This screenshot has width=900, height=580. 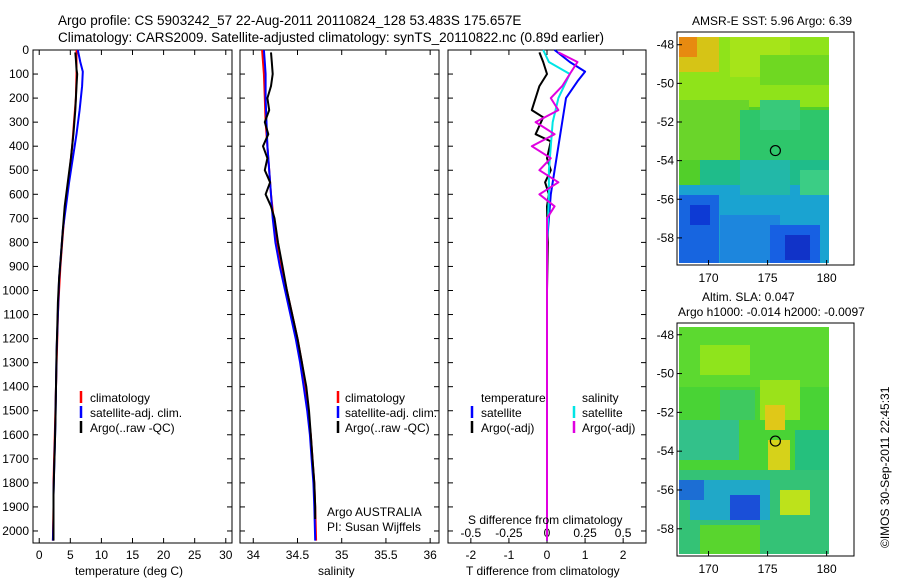 I want to click on sst-map, so click(x=765, y=148).